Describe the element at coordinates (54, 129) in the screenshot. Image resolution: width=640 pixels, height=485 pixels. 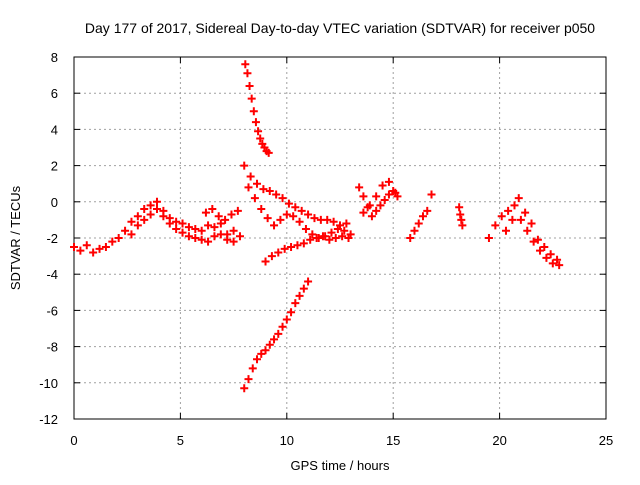
I see `y-tick-label: 4` at that location.